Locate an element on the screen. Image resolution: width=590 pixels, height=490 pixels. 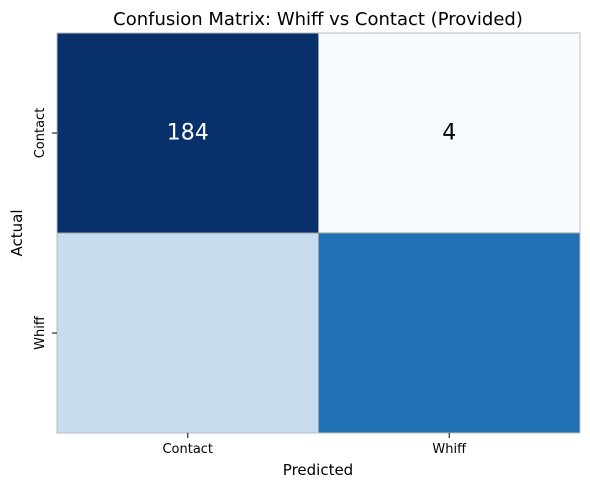
cell-value-label: 4 is located at coordinates (449, 133).